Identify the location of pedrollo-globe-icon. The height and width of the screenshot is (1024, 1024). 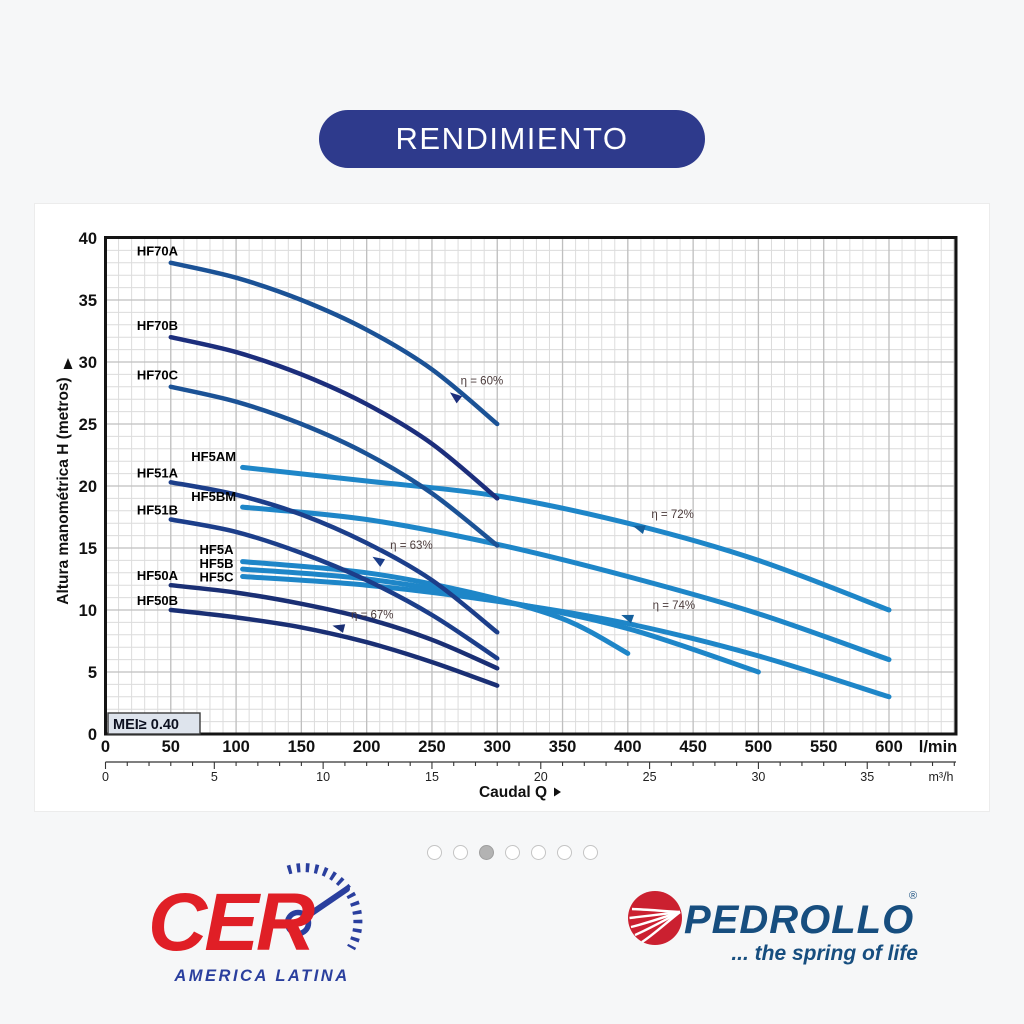
(655, 918).